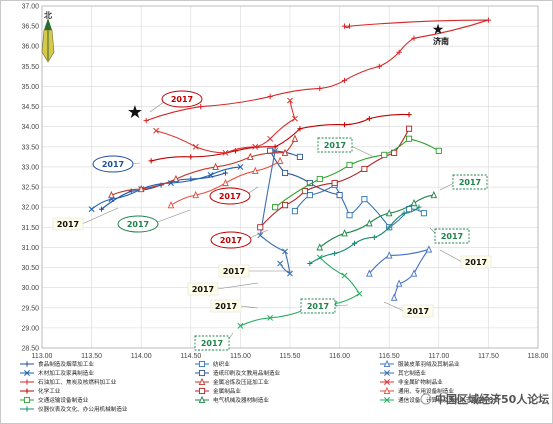 Image resolution: width=553 pixels, height=424 pixels. Describe the element at coordinates (30, 167) in the screenshot. I see `y-tick-label: 33.00` at that location.